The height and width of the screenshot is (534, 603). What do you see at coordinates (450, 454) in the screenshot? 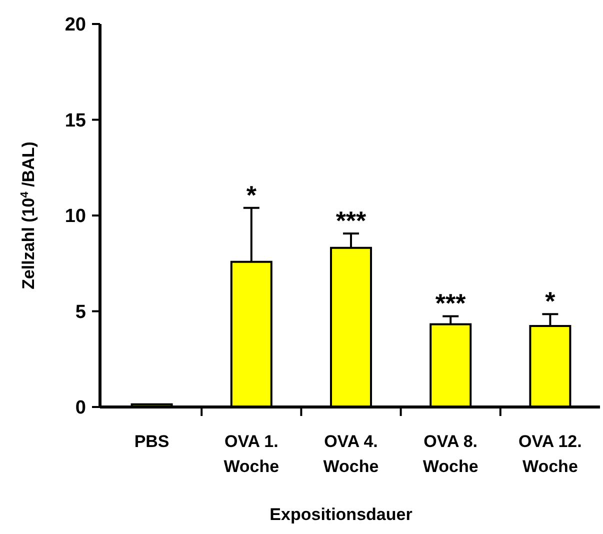
I see `x-tick-label: OVA 8. Woche` at bounding box center [450, 454].